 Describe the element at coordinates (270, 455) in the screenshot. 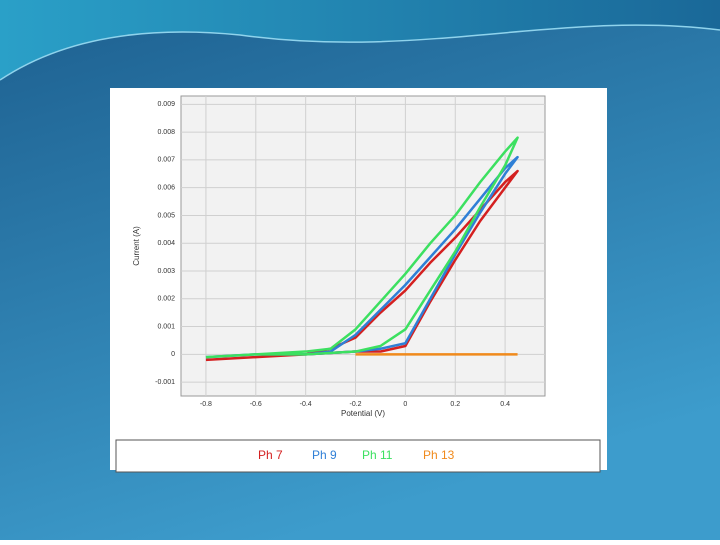

I see `legend-entry: Ph 7` at that location.